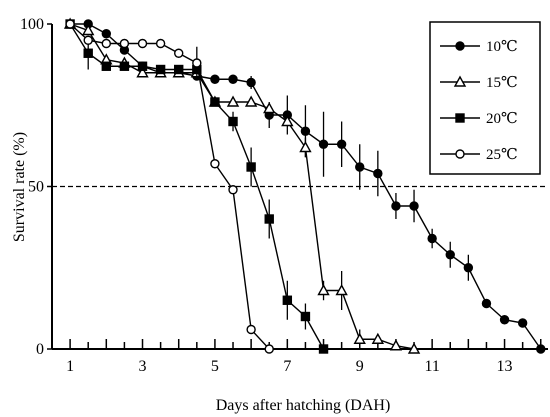  Describe the element at coordinates (479, 119) in the screenshot. I see `legend-item: 20℃` at that location.